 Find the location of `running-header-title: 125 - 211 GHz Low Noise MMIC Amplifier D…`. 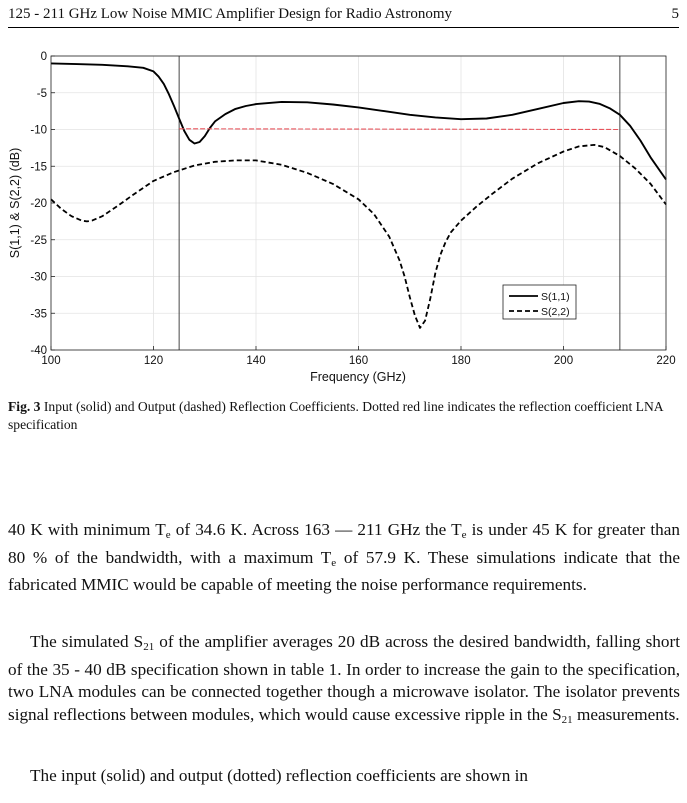

running-header-title: 125 - 211 GHz Low Noise MMIC Amplifier D… is located at coordinates (230, 14).